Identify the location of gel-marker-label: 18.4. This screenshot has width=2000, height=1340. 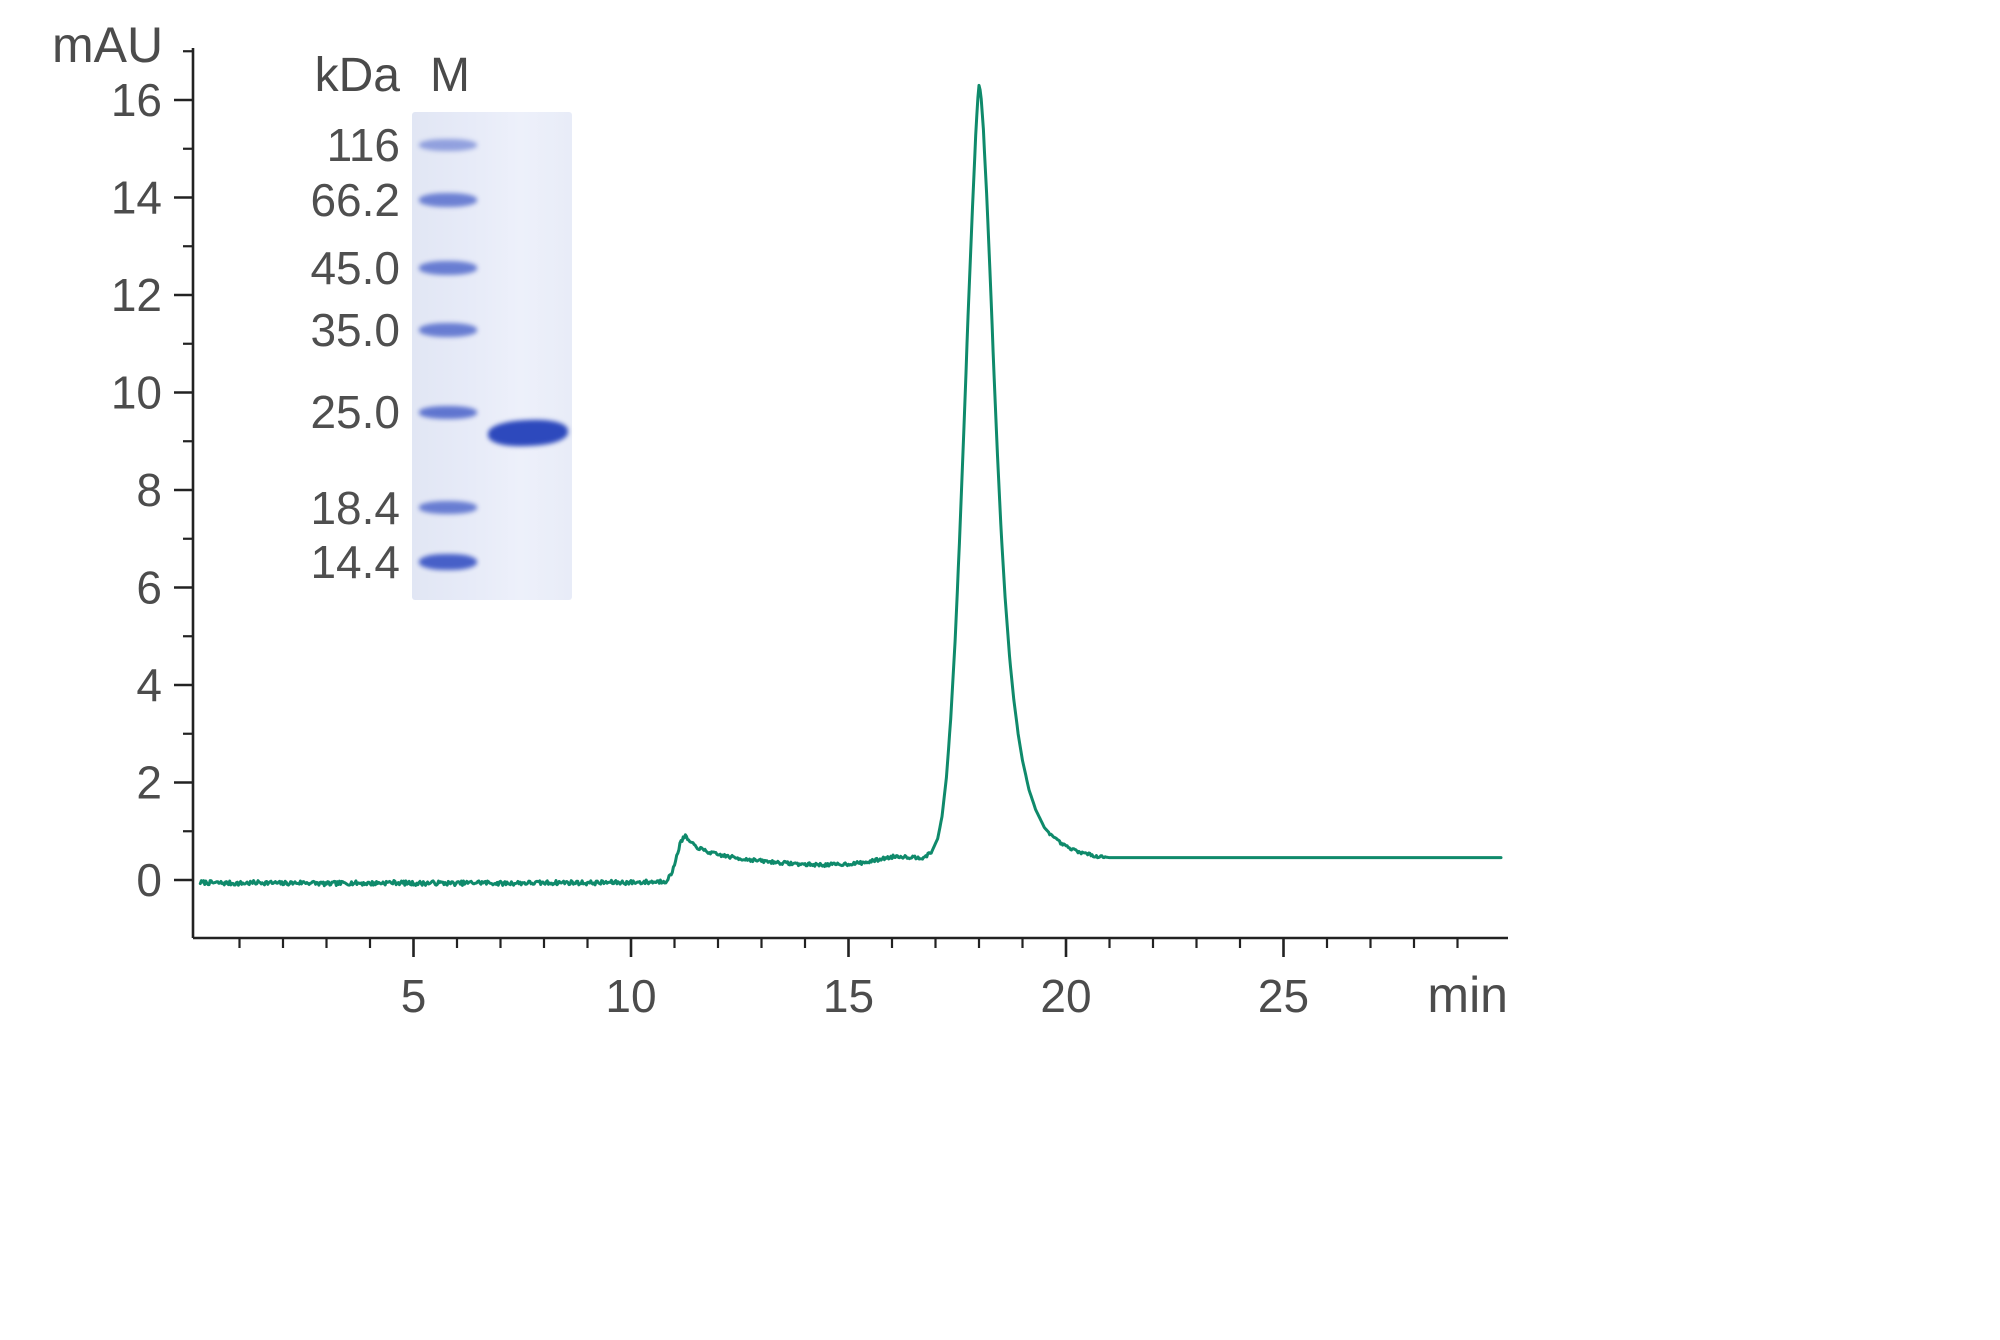
(355, 507).